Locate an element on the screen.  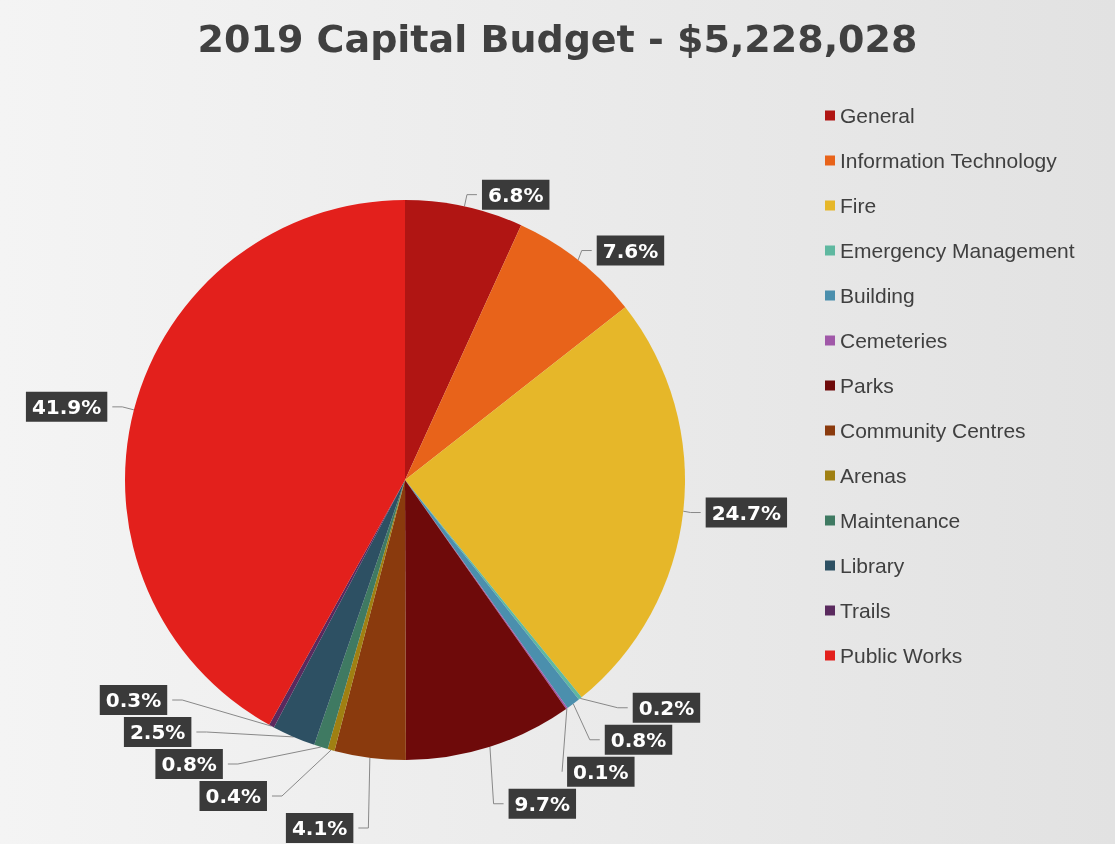
legend-label: Public Works is located at coordinates (901, 655).